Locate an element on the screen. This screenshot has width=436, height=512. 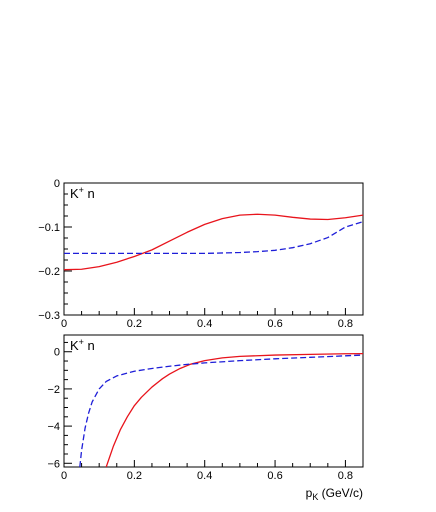
bottom-y-tick-label: −6 is located at coordinates (53, 464).